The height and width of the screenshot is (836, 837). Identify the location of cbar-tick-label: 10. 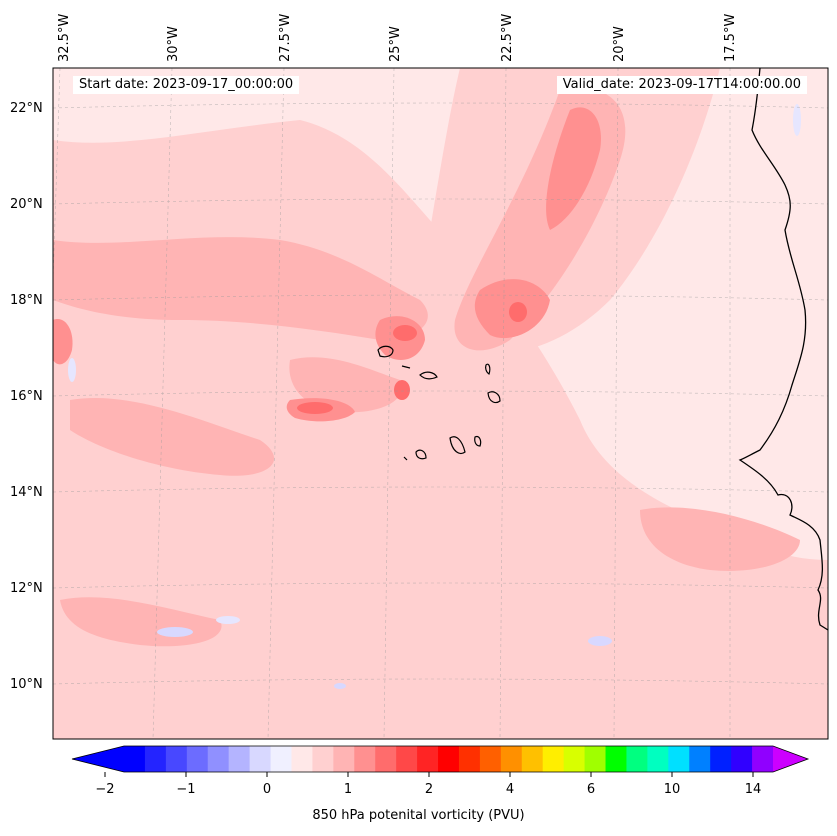
(672, 789).